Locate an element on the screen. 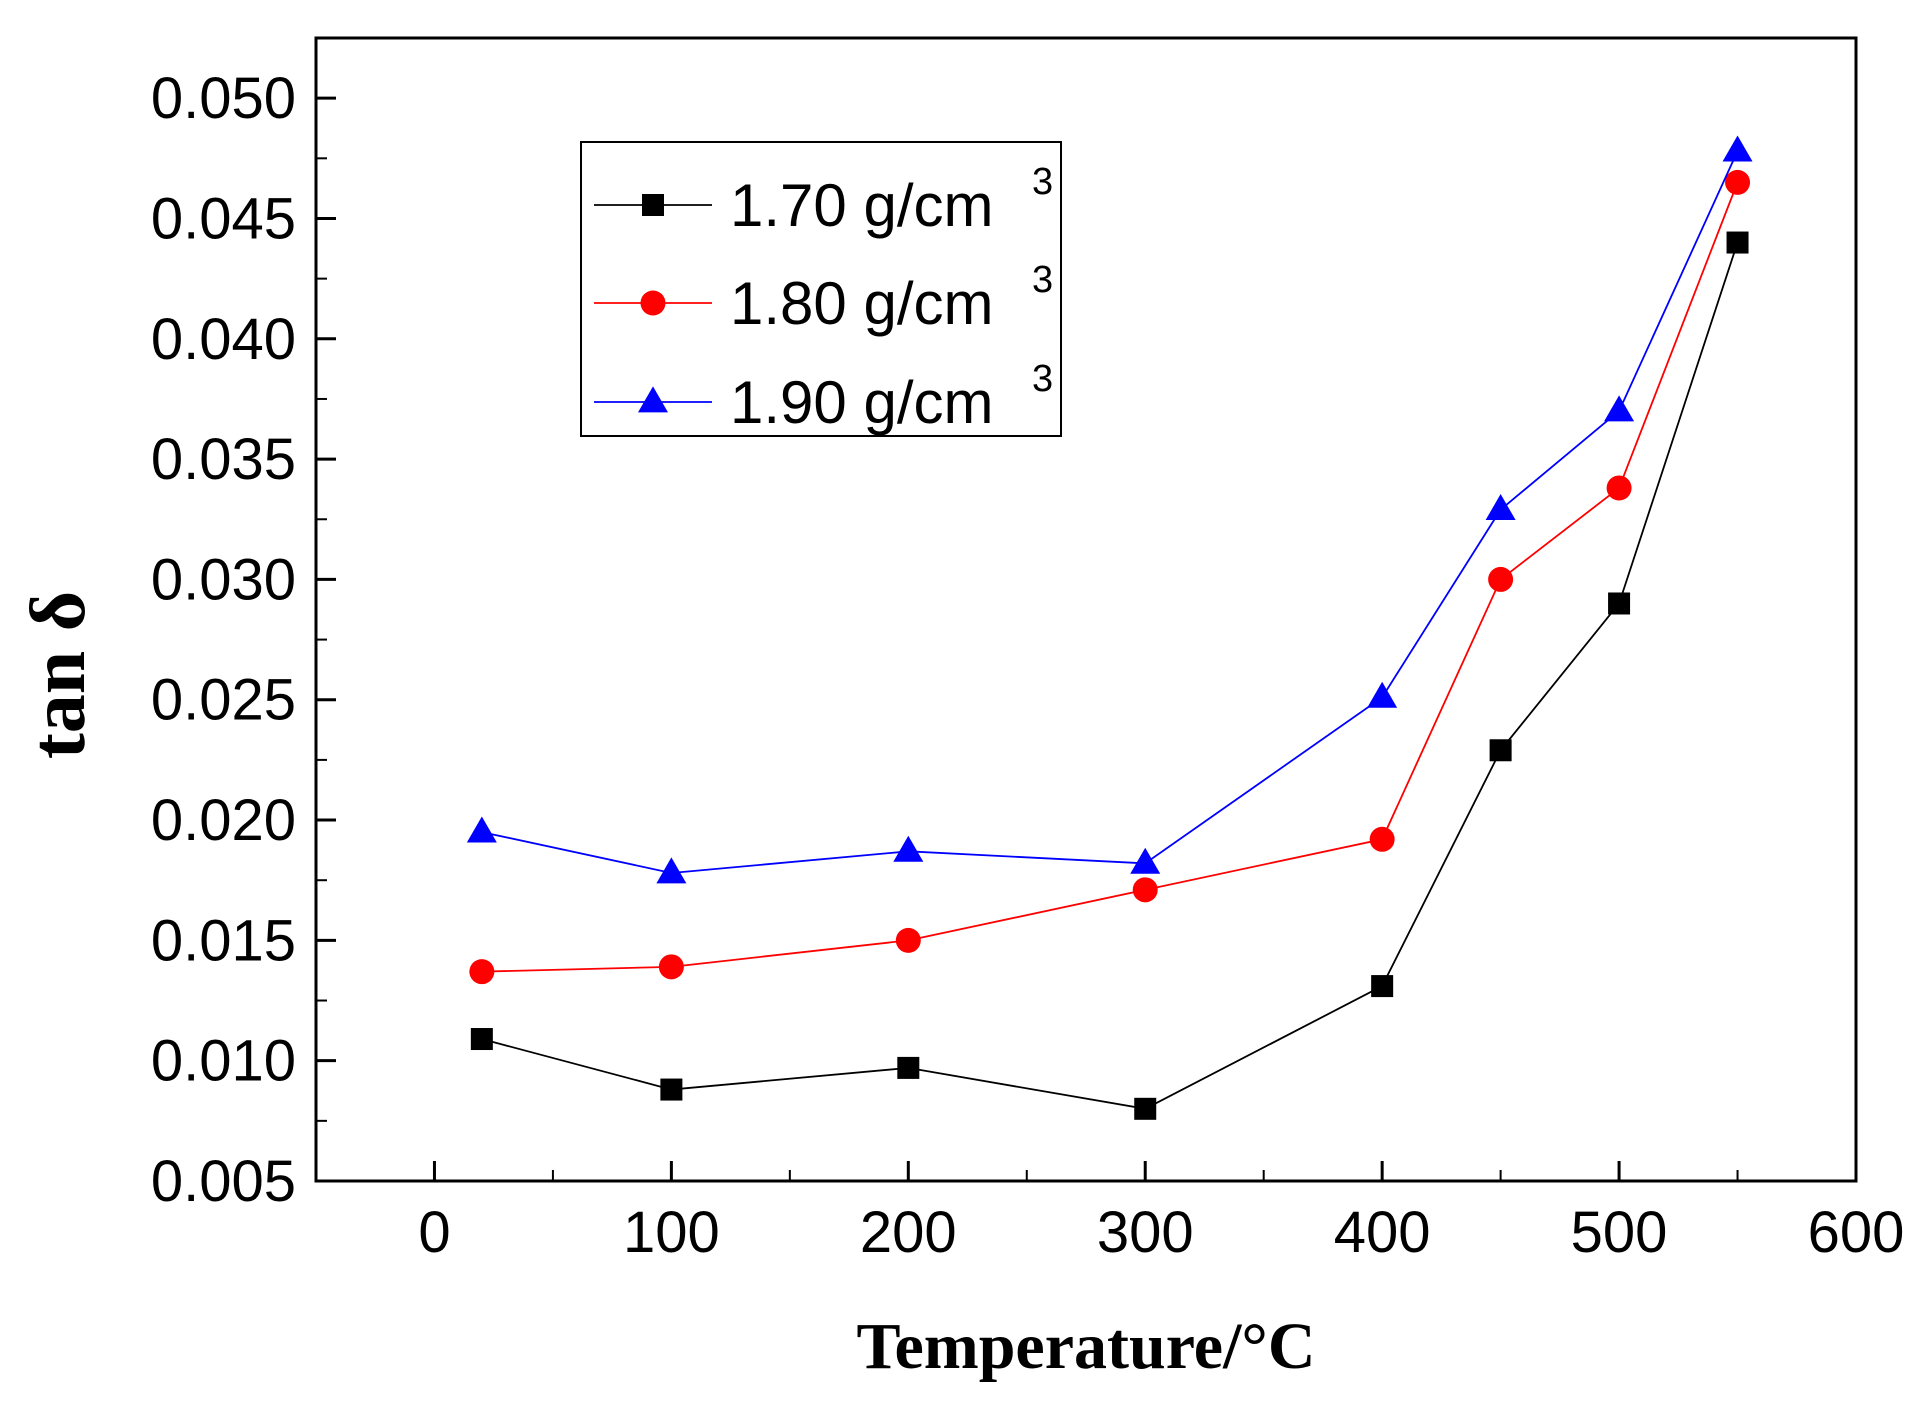 The width and height of the screenshot is (1920, 1402). legend-label: 1.70 g/cm is located at coordinates (861, 205).